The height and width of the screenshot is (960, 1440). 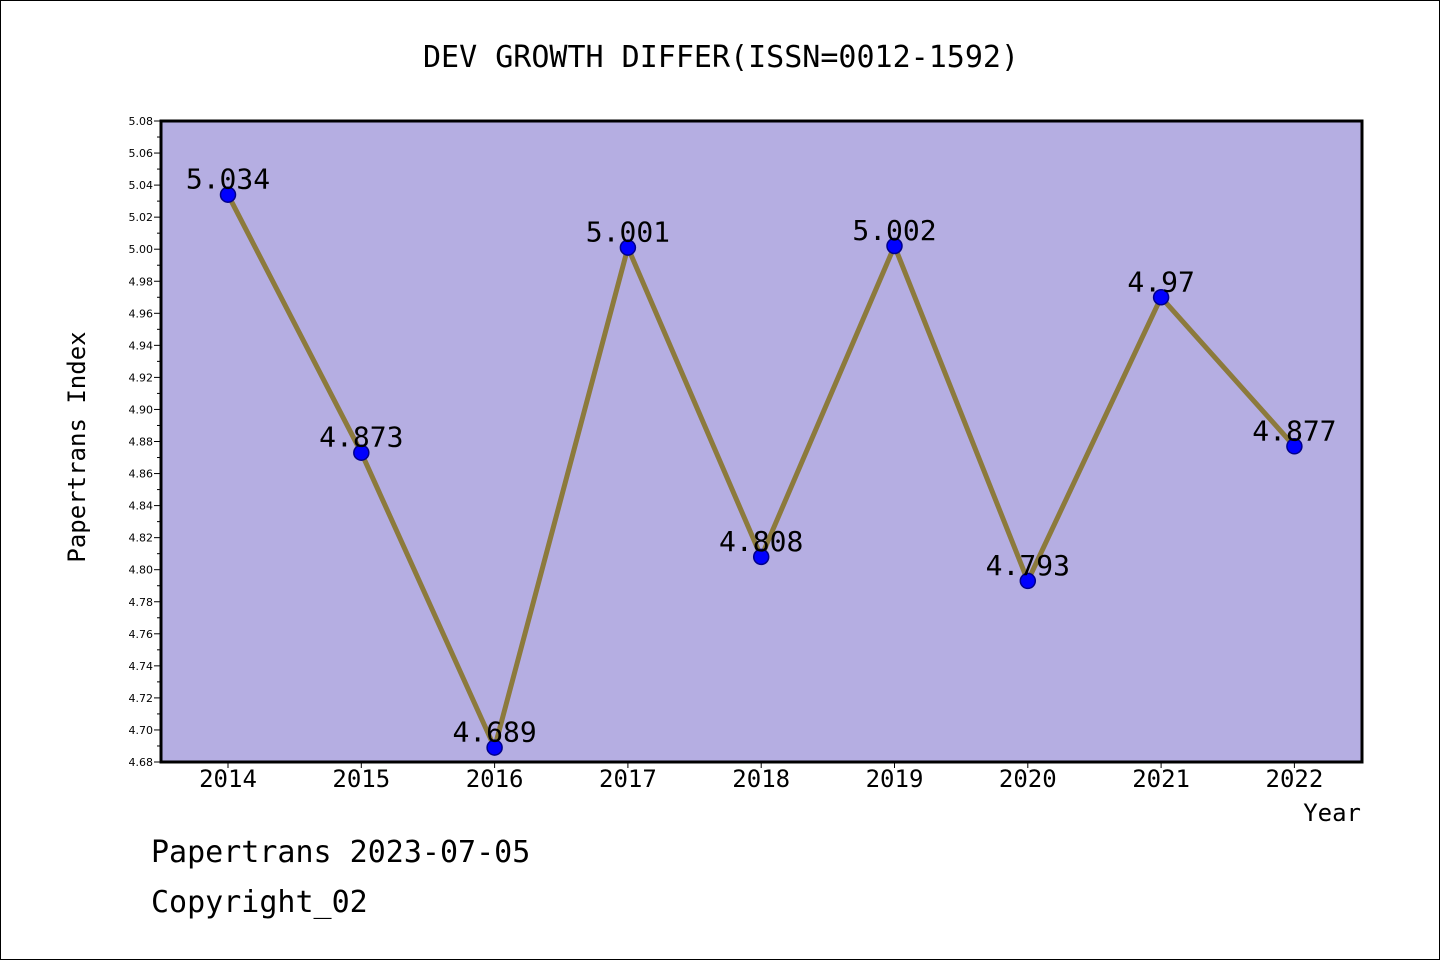 What do you see at coordinates (341, 852) in the screenshot?
I see `footer-date: Papertrans 2023-07-05` at bounding box center [341, 852].